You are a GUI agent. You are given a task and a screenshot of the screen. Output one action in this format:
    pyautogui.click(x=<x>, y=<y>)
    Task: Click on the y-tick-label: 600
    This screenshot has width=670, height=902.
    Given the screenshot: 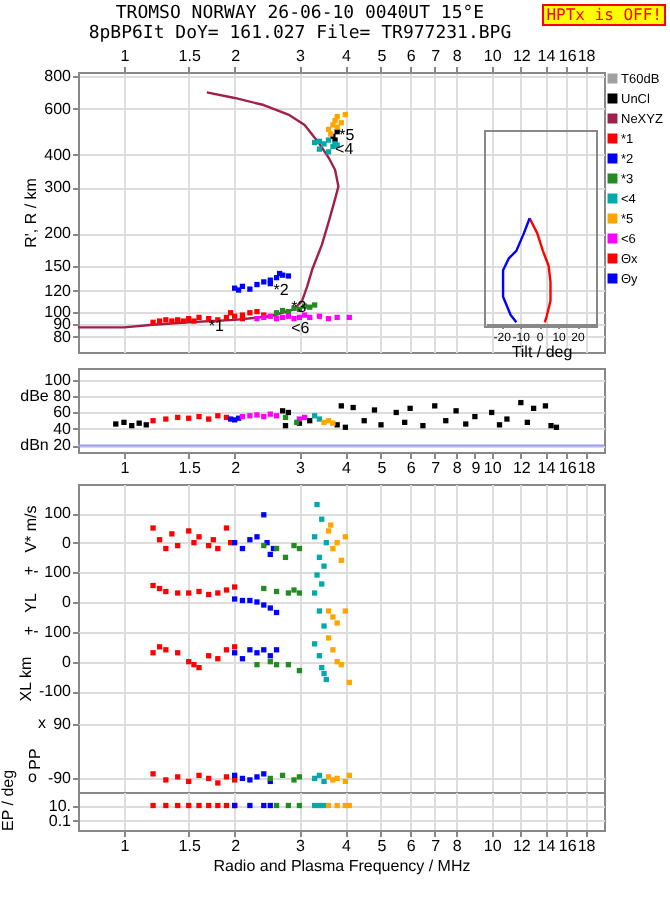 What is the action you would take?
    pyautogui.click(x=58, y=108)
    